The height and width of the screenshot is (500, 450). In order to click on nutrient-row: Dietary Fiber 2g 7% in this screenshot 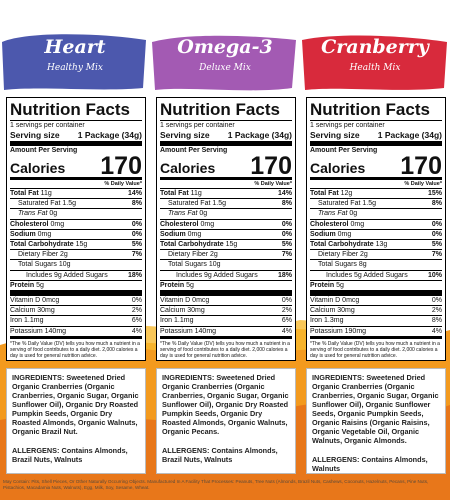, I will do `click(226, 254)`.